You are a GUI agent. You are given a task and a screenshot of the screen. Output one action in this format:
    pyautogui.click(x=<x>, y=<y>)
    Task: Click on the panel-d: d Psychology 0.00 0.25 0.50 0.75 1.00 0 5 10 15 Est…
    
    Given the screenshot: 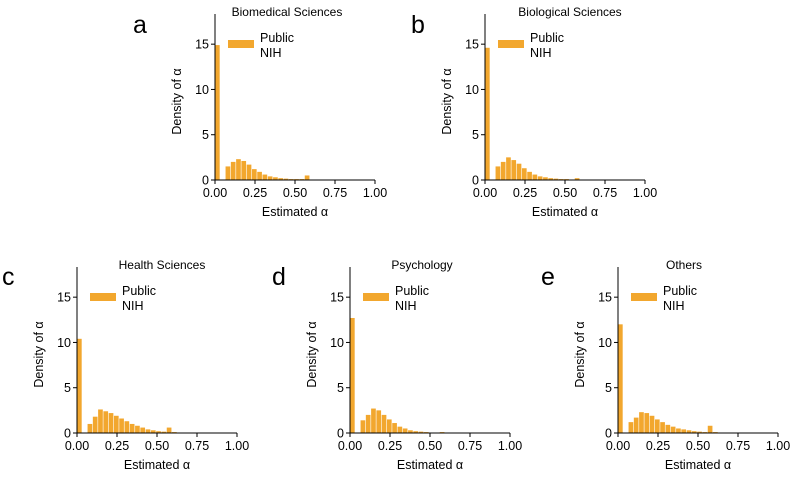 What is the action you would take?
    pyautogui.click(x=397, y=365)
    